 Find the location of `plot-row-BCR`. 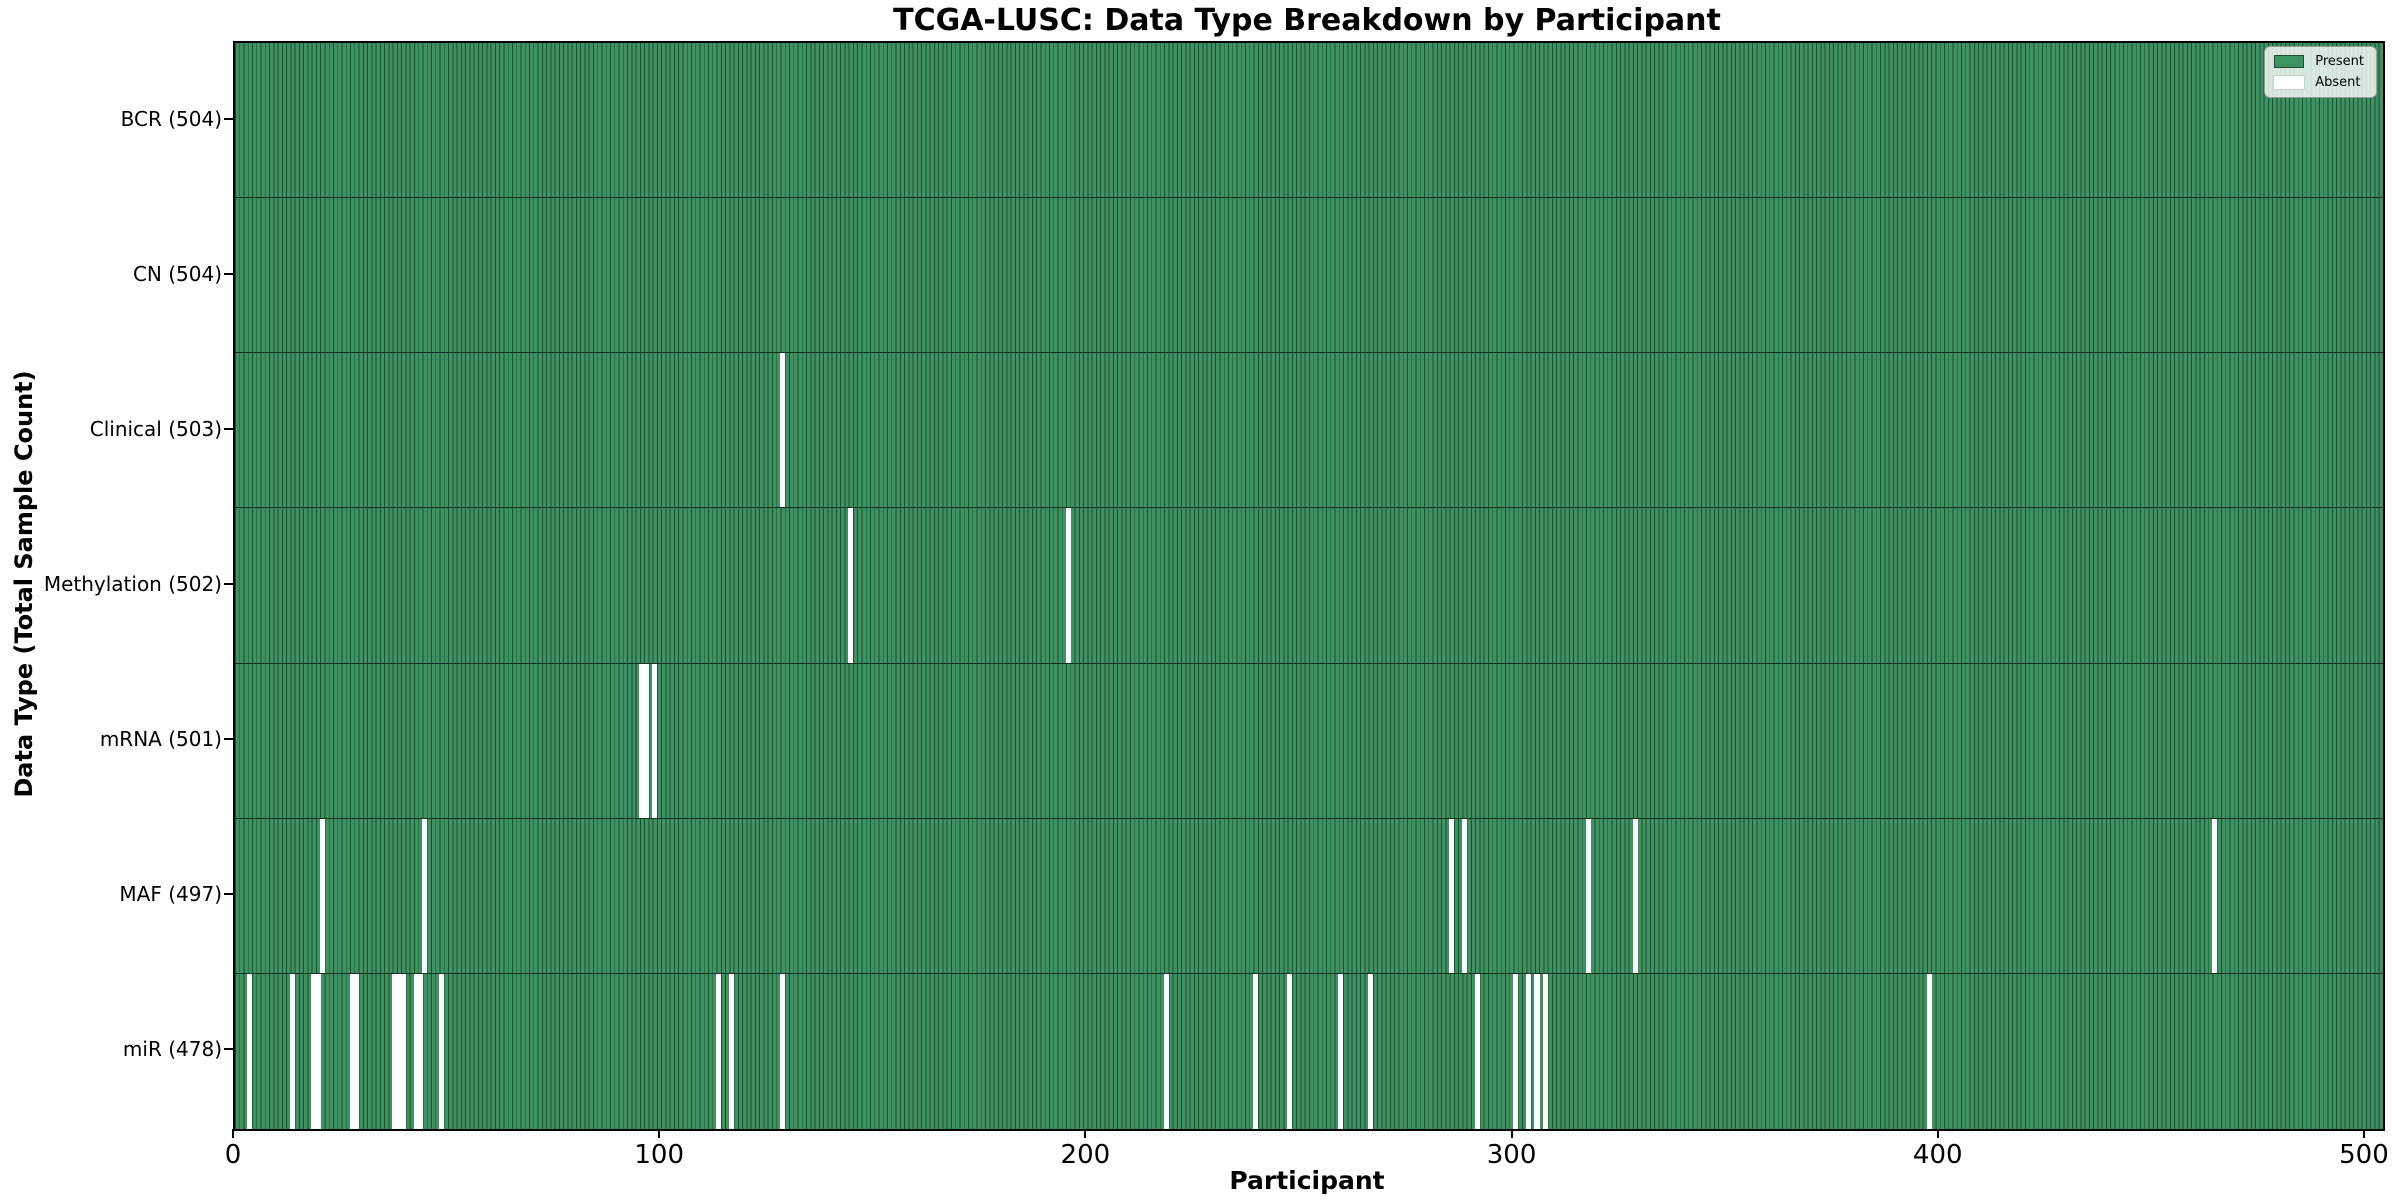

plot-row-BCR is located at coordinates (1309, 121).